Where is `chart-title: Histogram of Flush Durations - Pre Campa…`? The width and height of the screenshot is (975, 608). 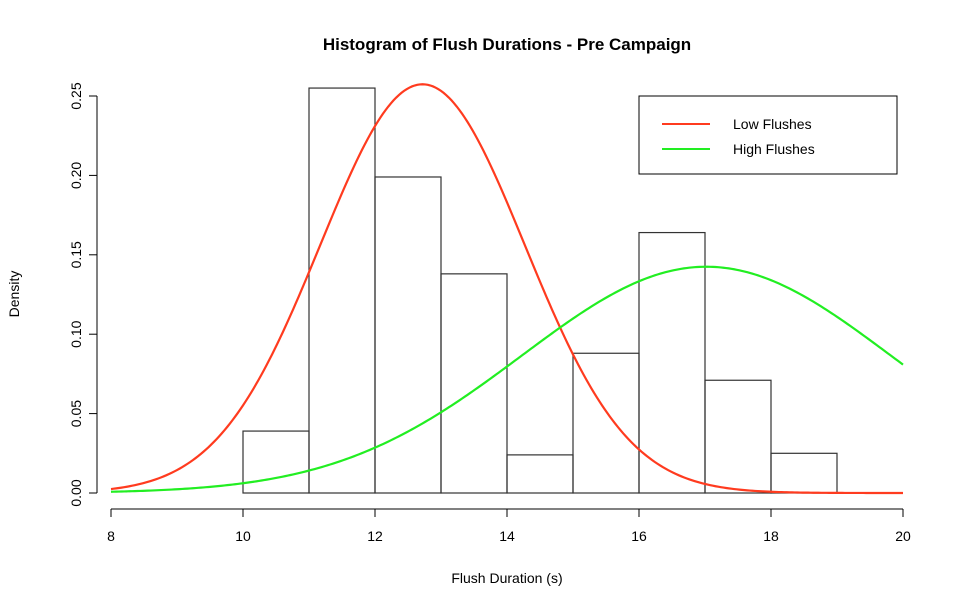 chart-title: Histogram of Flush Durations - Pre Campa… is located at coordinates (507, 44).